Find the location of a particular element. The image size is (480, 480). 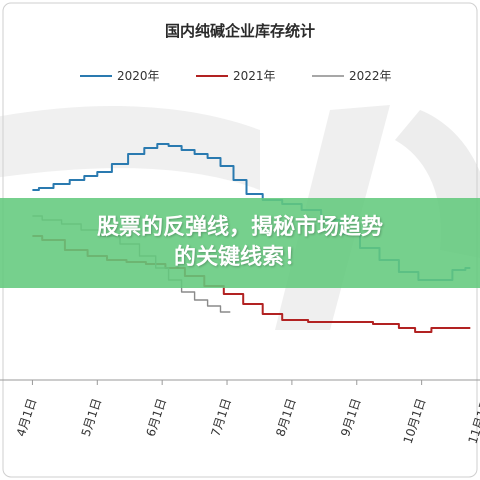

x-tick-label: 7月1日 is located at coordinates (220, 418).